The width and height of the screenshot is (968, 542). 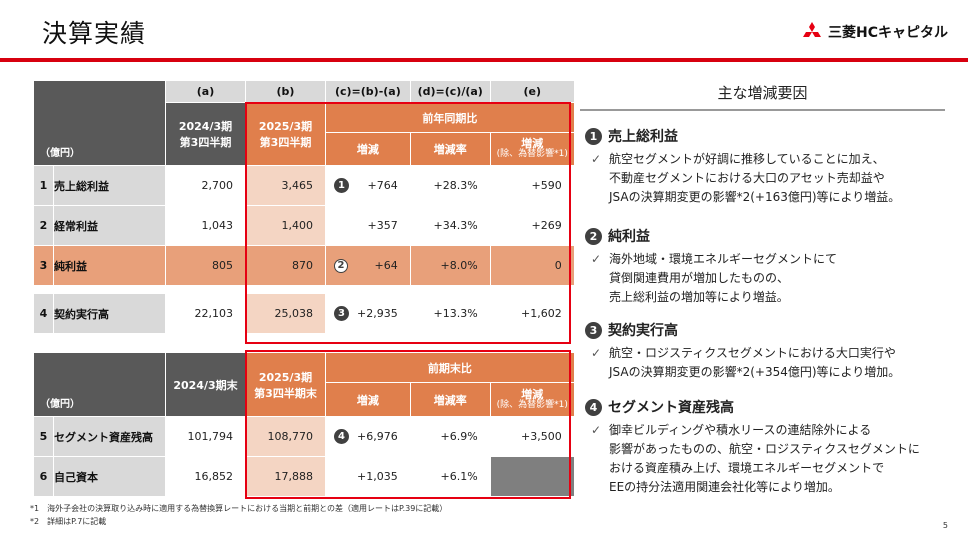 I want to click on row-number: 5, so click(x=43, y=436).